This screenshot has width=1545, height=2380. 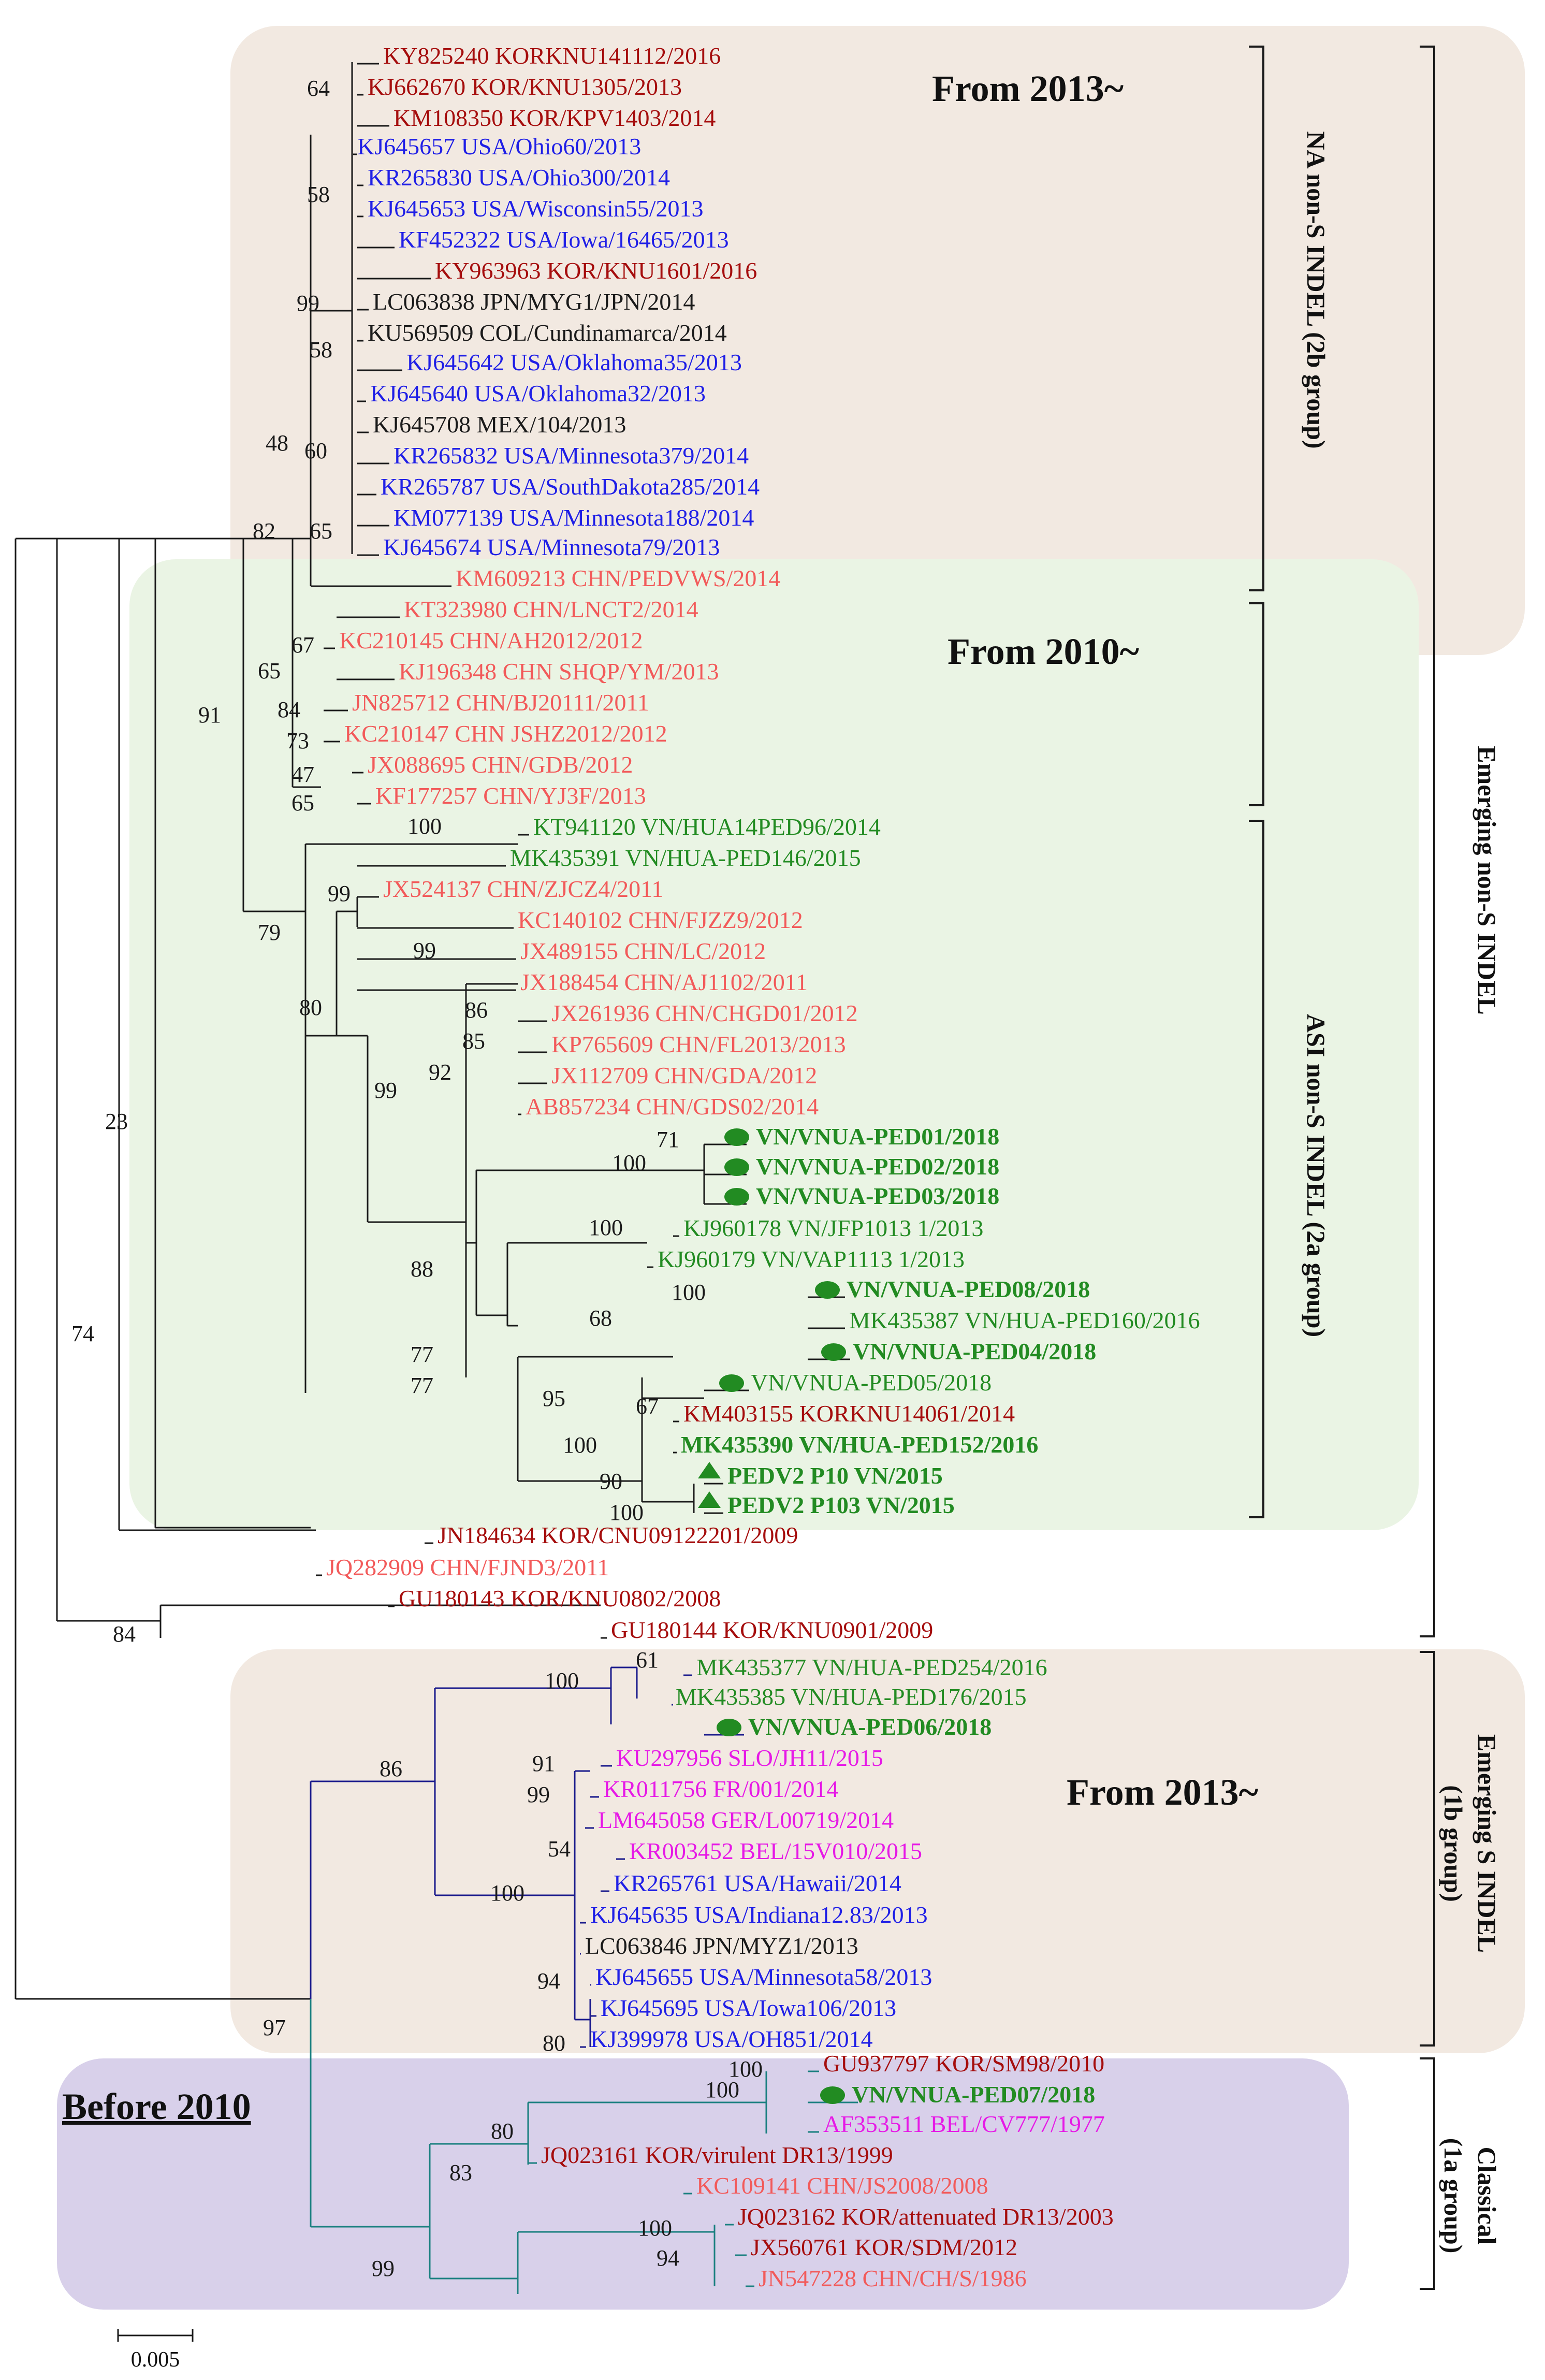 I want to click on taxon-label: JN825712 CHN/BJ20111/2011, so click(x=501, y=702).